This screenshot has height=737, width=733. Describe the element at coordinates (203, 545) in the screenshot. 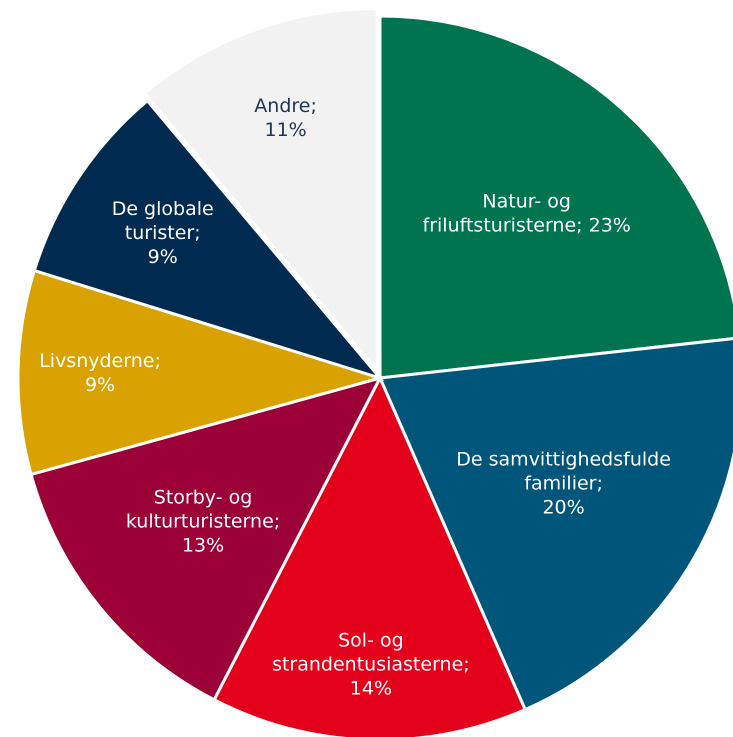

I see `slice-label: 13%` at that location.